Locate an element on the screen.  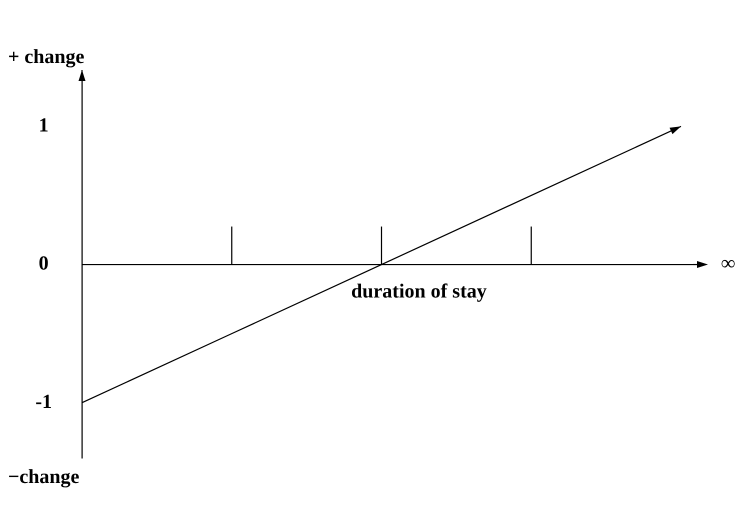
y-tick-label: 0 is located at coordinates (43, 263).